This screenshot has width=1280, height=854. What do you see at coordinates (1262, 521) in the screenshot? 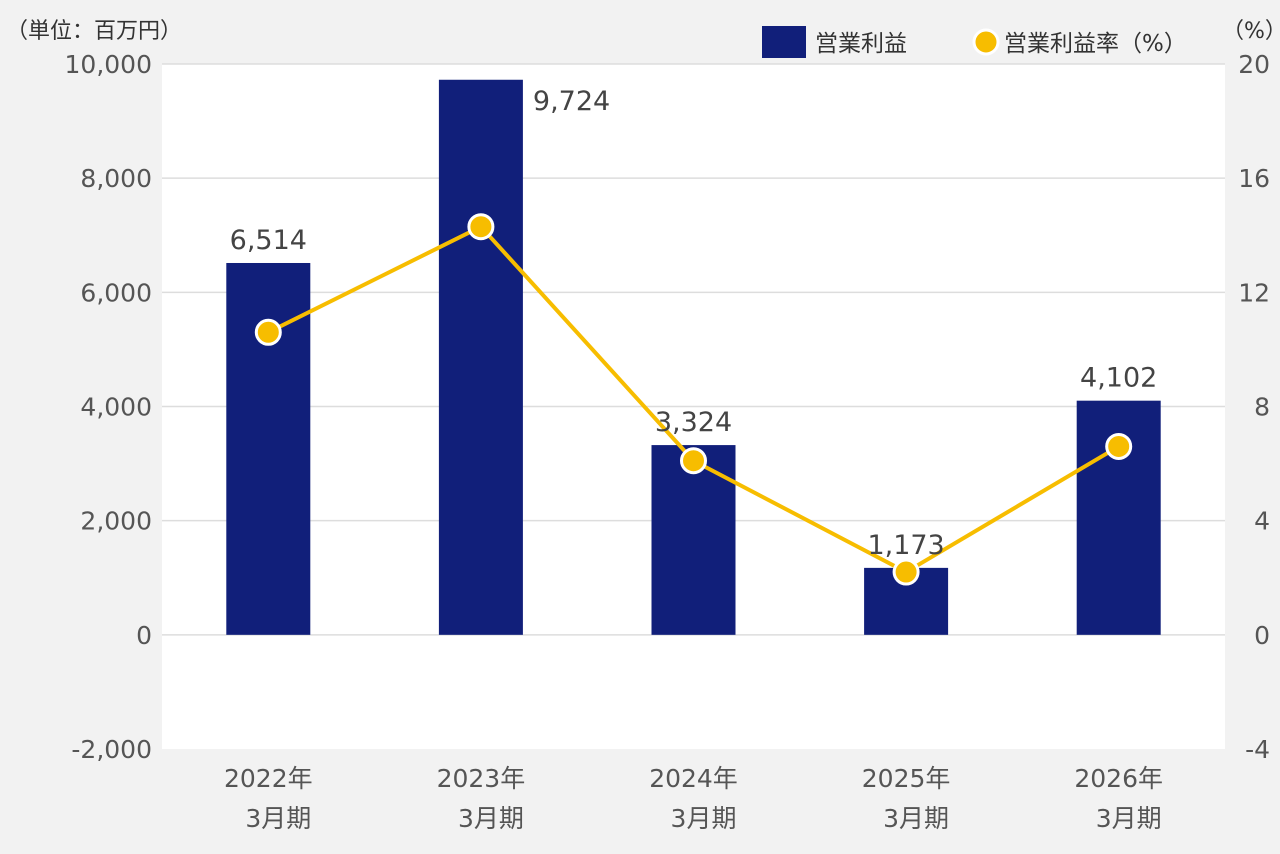
I see `y-right-tick-label: 4` at bounding box center [1262, 521].